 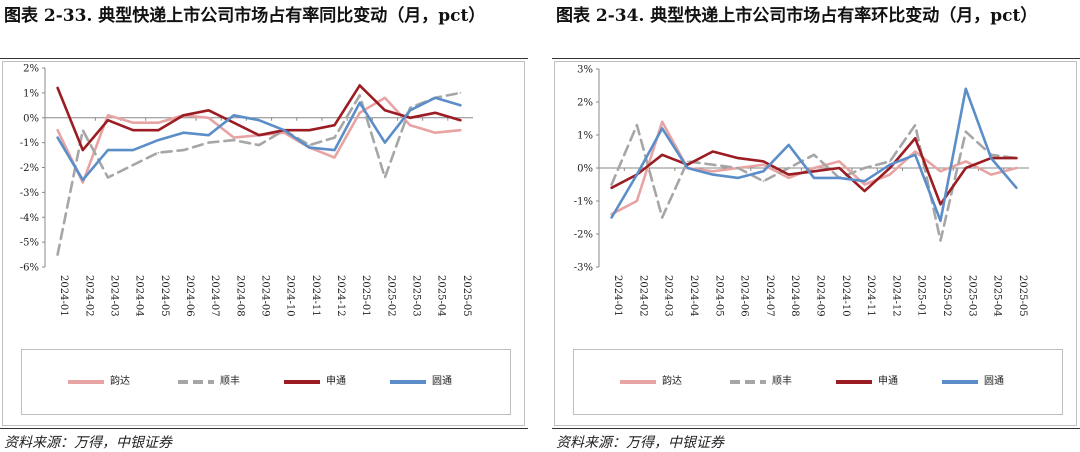 What do you see at coordinates (585, 136) in the screenshot?
I see `y-tick-label: 1%` at bounding box center [585, 136].